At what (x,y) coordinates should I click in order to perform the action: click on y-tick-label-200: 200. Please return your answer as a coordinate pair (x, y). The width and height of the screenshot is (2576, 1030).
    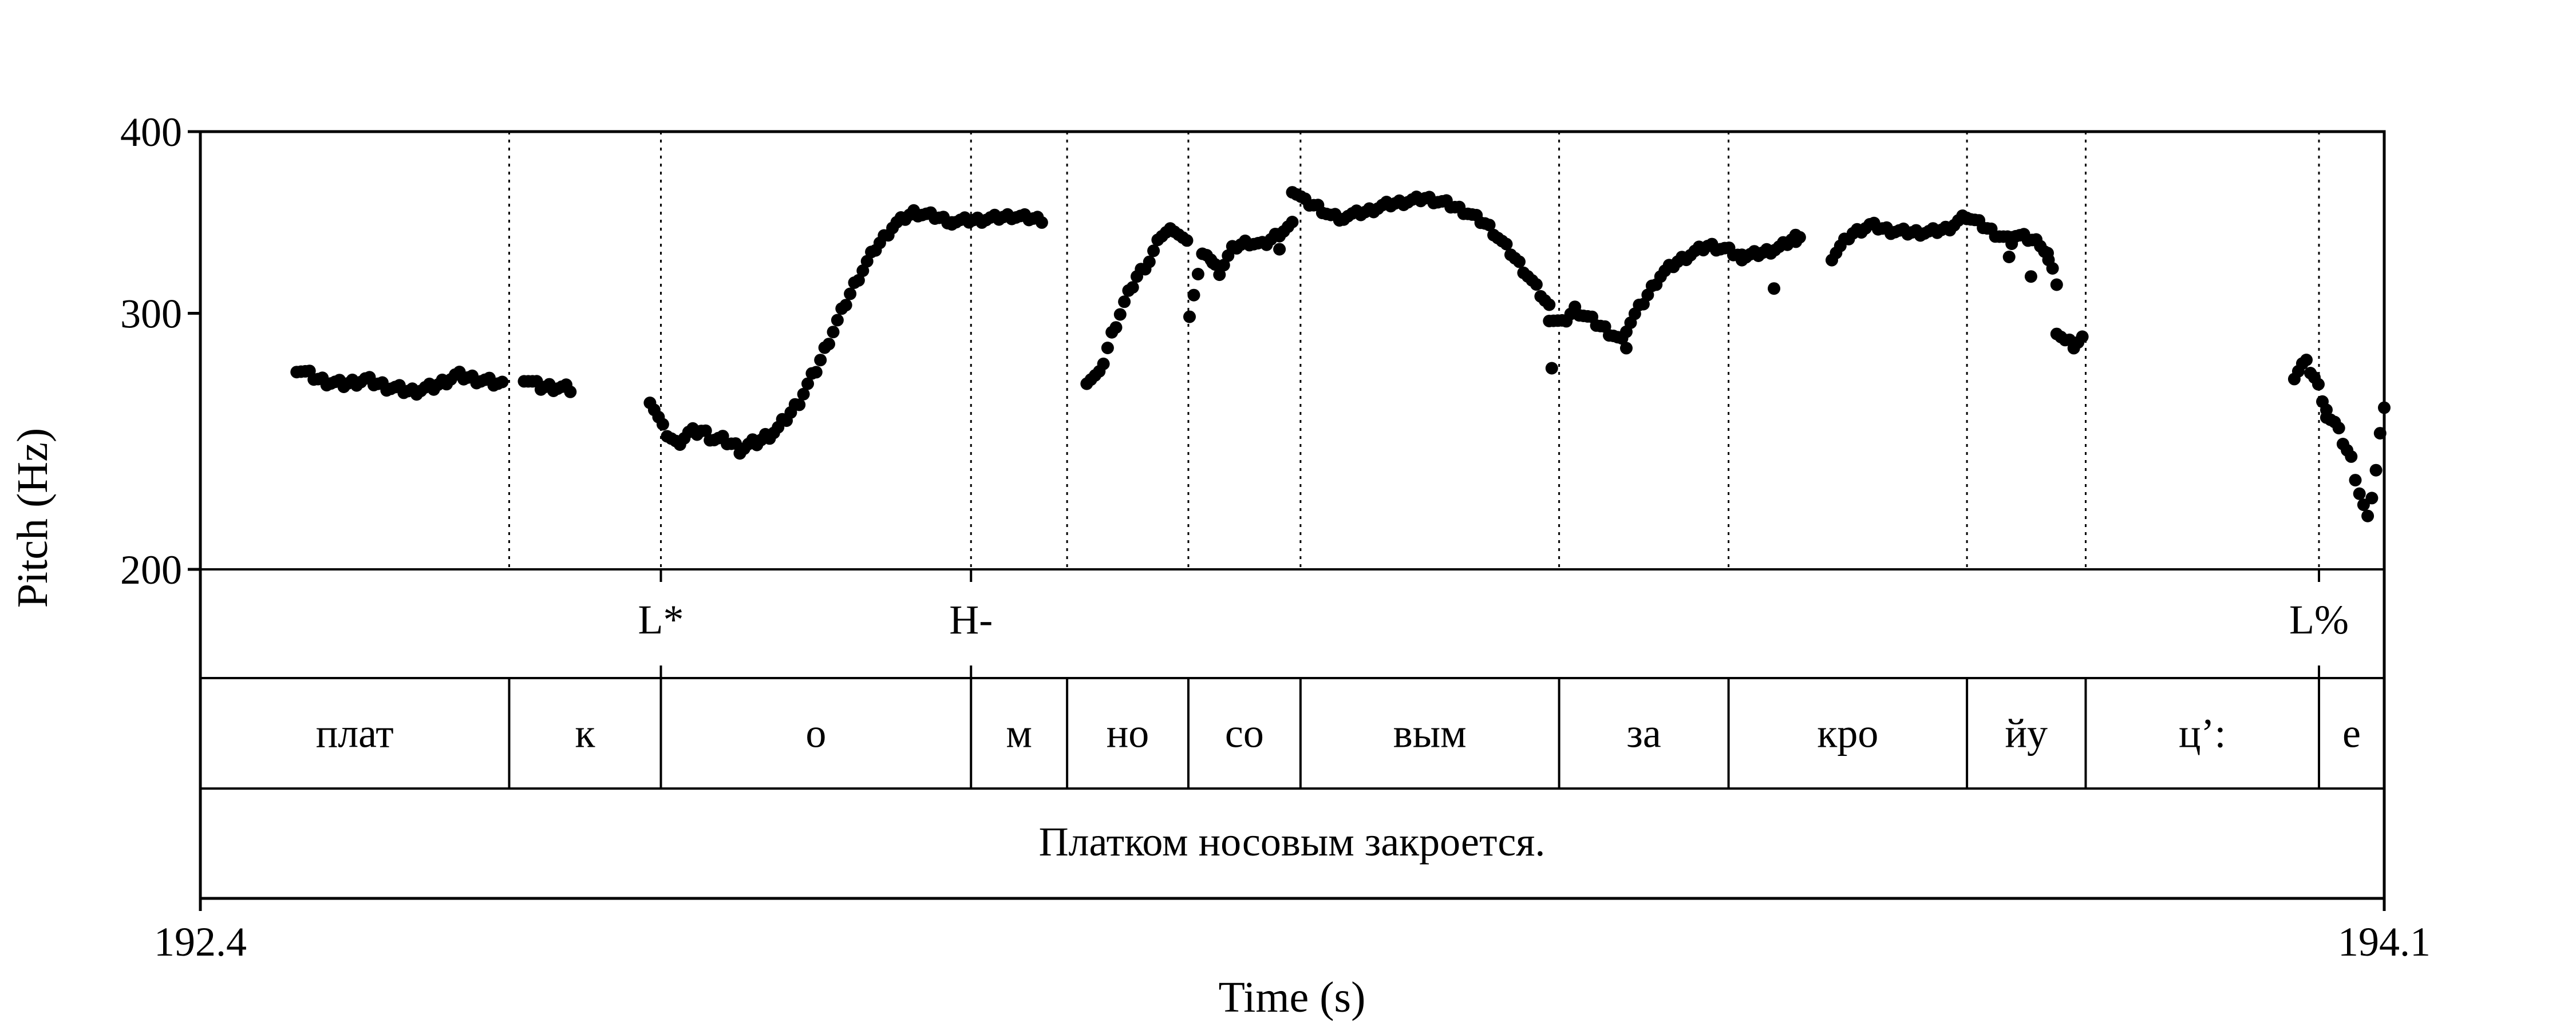
    Looking at the image, I should click on (151, 570).